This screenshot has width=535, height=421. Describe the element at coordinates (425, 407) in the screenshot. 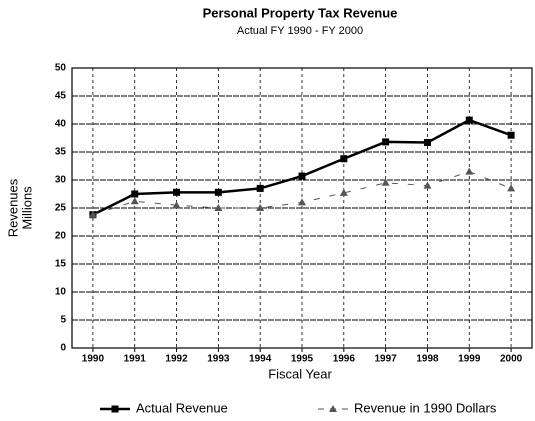

I see `legend-label: Revenue in 1990 Dollars` at that location.